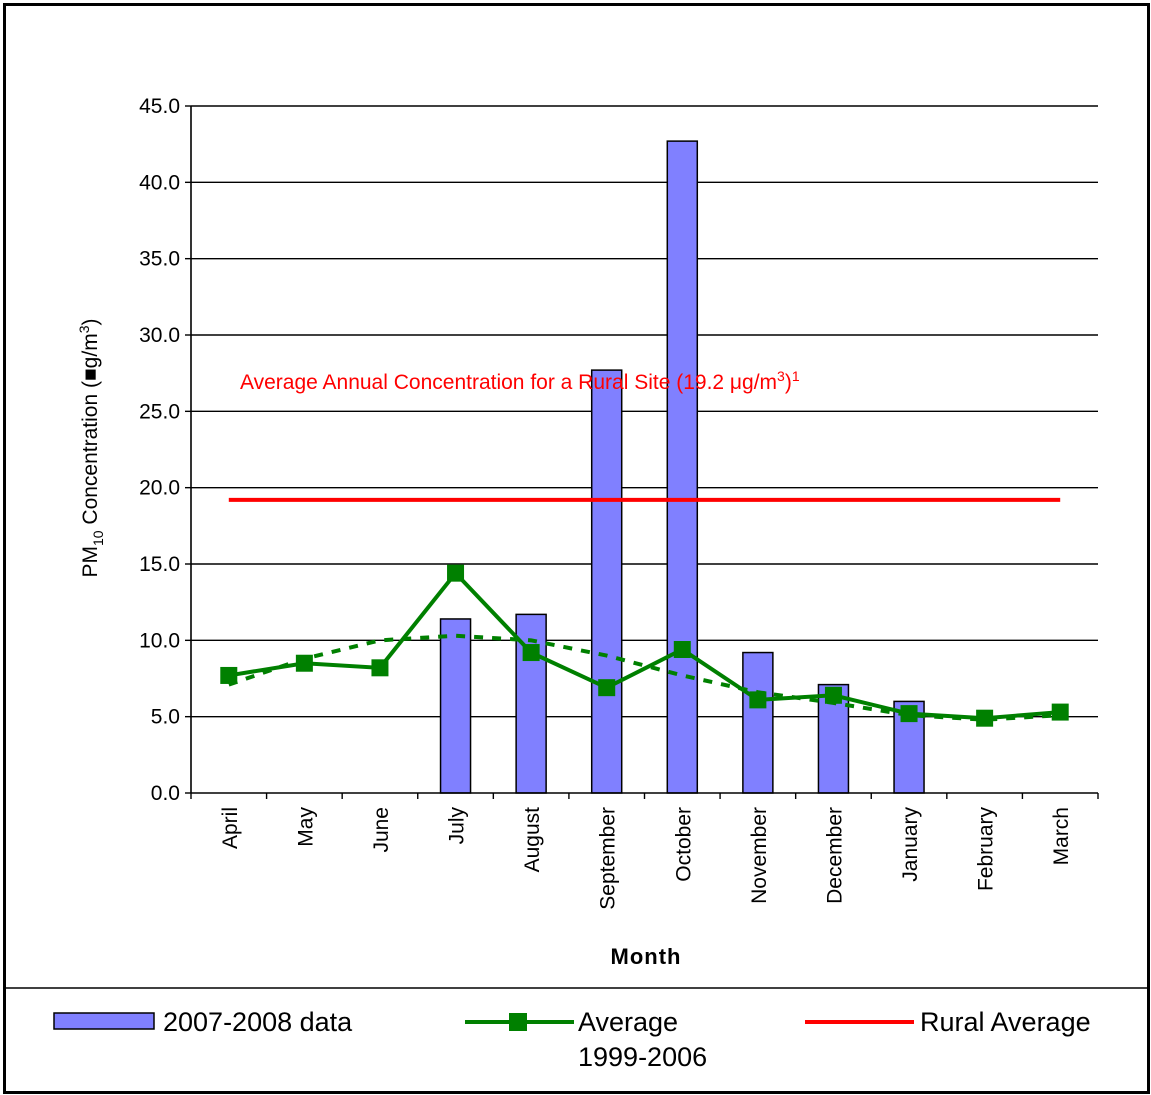 This screenshot has width=1151, height=1095. I want to click on x-tick-label: June, so click(381, 830).